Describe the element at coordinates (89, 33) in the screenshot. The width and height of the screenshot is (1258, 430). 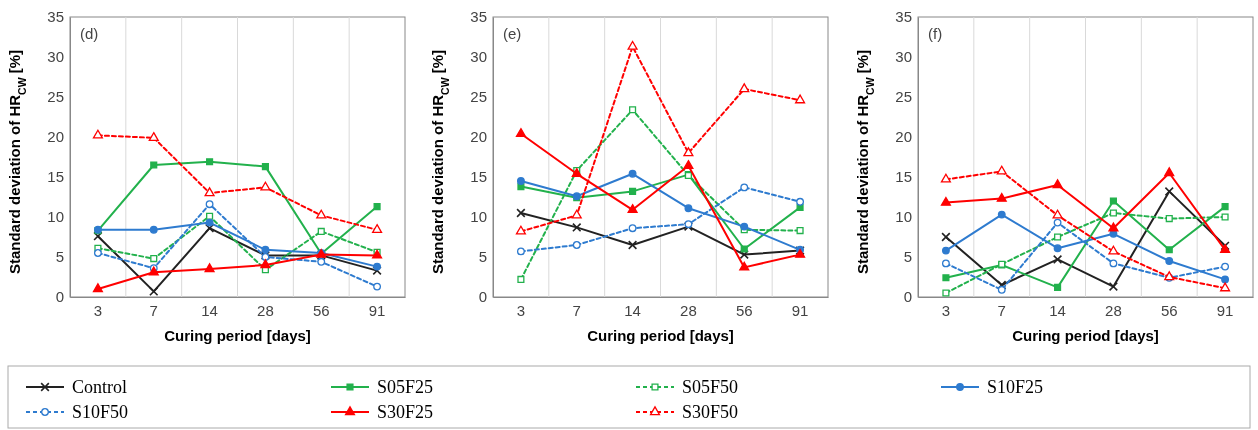
I see `annotation: (d)` at that location.